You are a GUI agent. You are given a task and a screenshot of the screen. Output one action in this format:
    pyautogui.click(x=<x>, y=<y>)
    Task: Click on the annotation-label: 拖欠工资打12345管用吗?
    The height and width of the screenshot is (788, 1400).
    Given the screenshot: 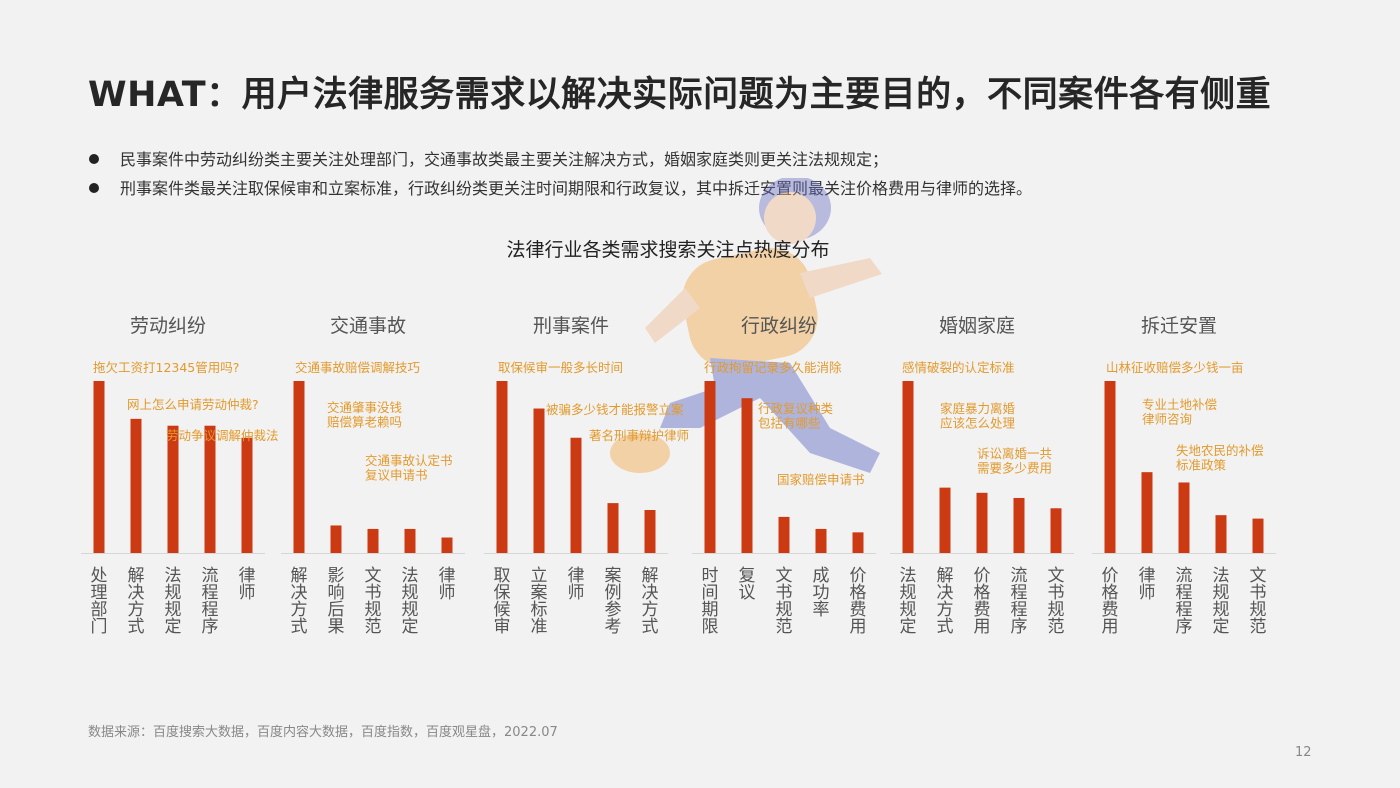 What is the action you would take?
    pyautogui.click(x=166, y=367)
    